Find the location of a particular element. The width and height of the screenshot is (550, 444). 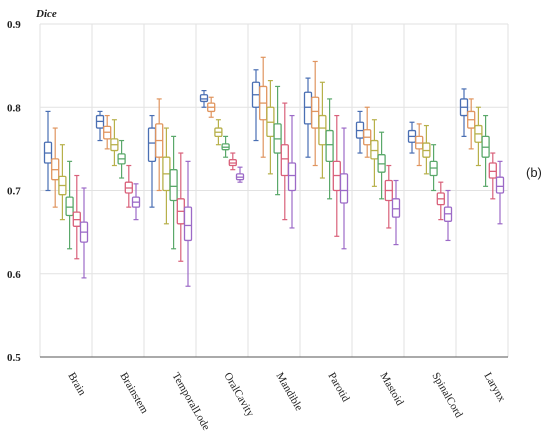

y-axis-ticks: 0.5 0.6 0.7 0.8 0.9 is located at coordinates (14, 191).